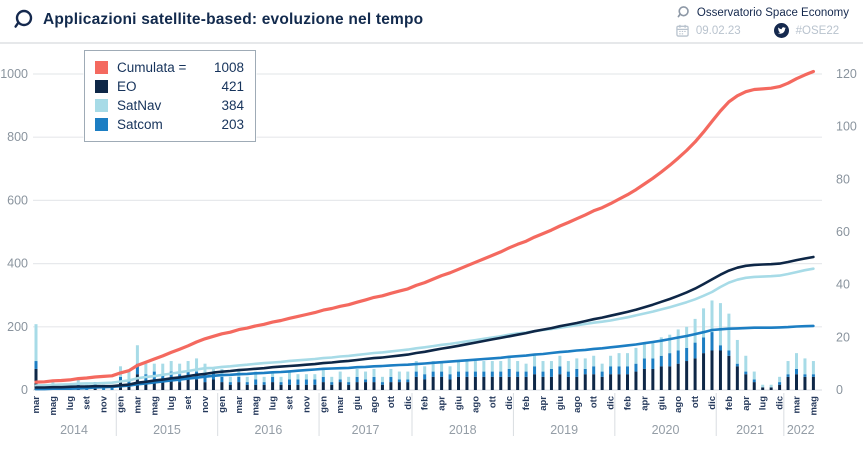 The height and width of the screenshot is (453, 863). What do you see at coordinates (813, 406) in the screenshot?
I see `month-tick-label: mag` at bounding box center [813, 406].